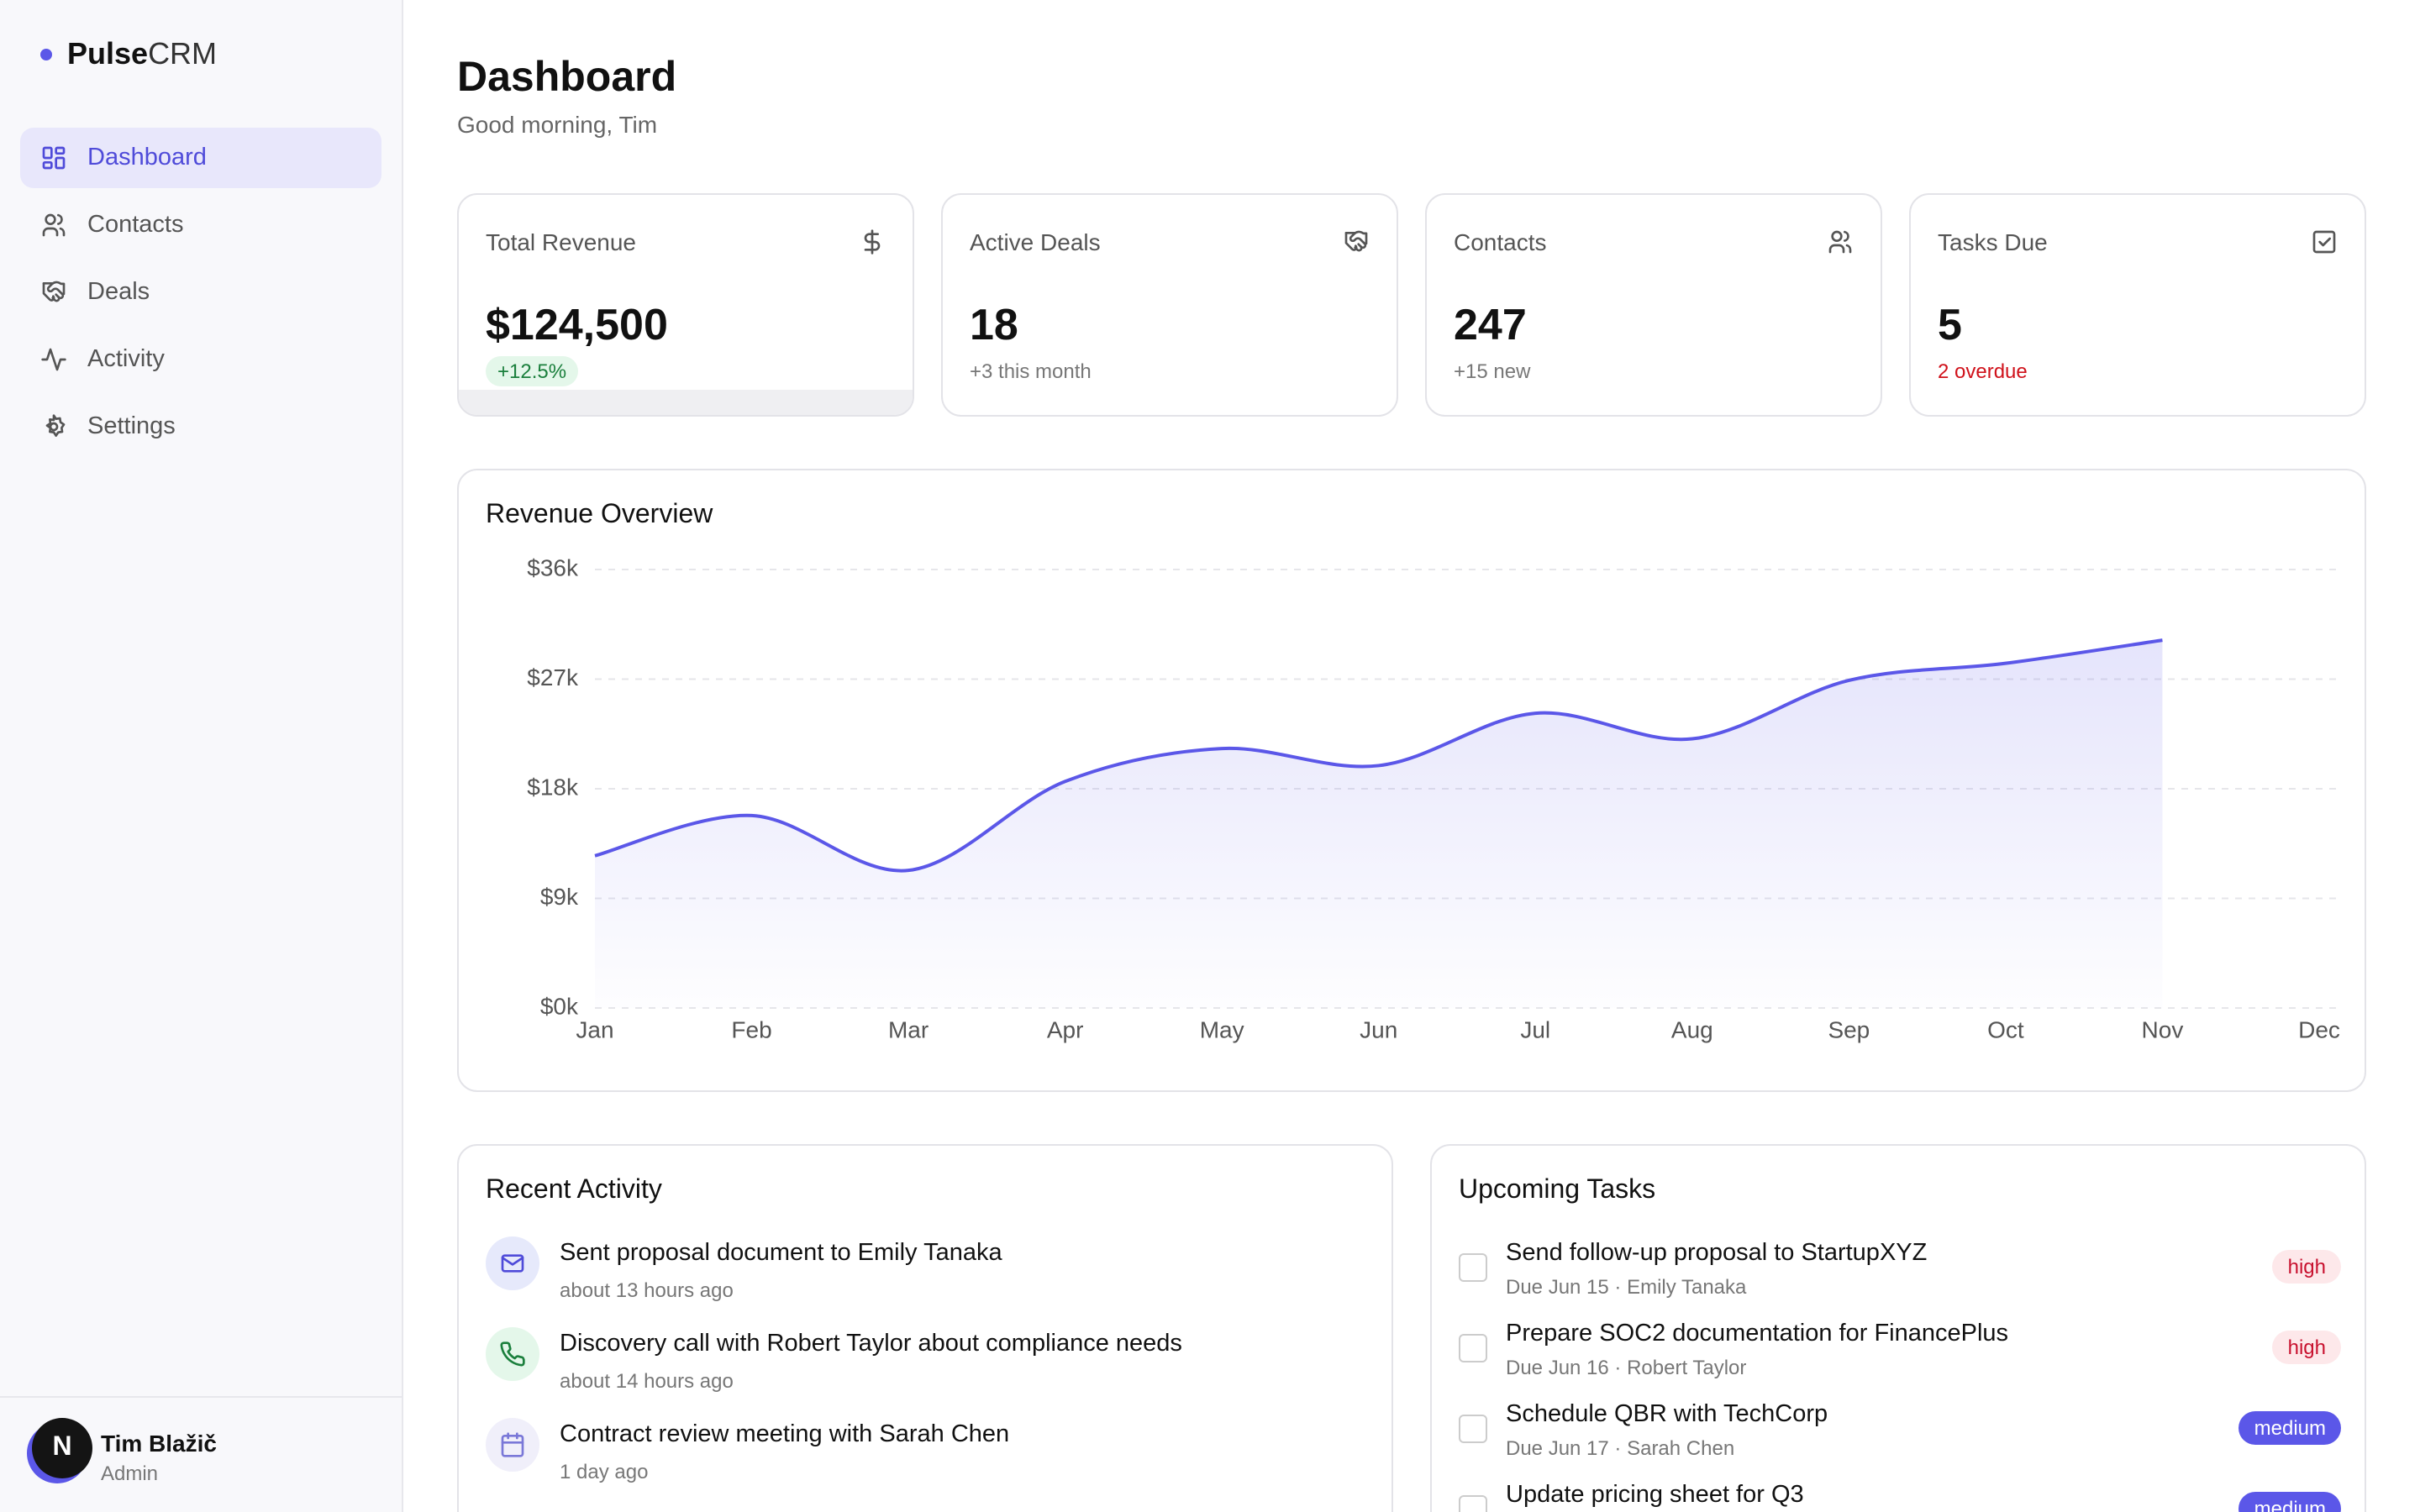 The image size is (2420, 1512). I want to click on nav-item: Activity, so click(200, 359).